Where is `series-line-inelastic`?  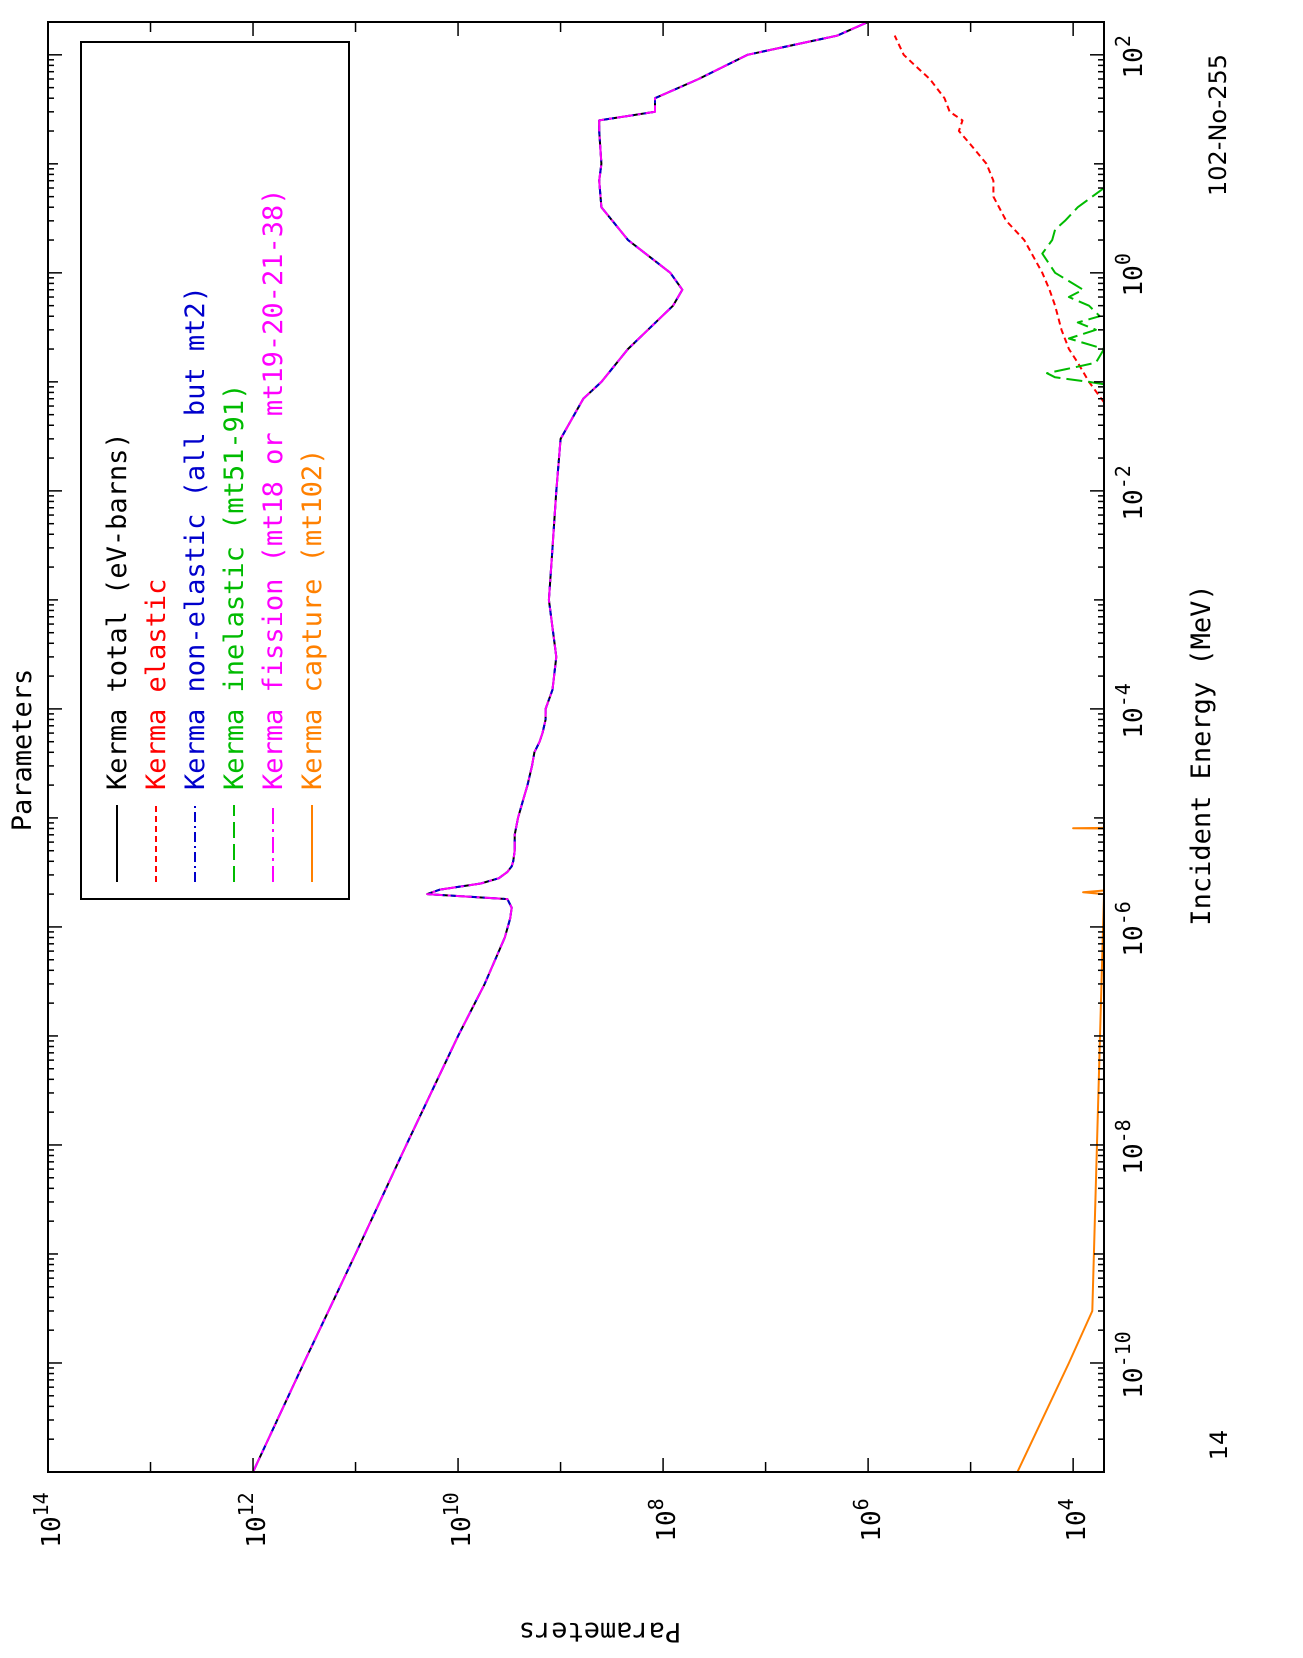 series-line-inelastic is located at coordinates (1072, 286).